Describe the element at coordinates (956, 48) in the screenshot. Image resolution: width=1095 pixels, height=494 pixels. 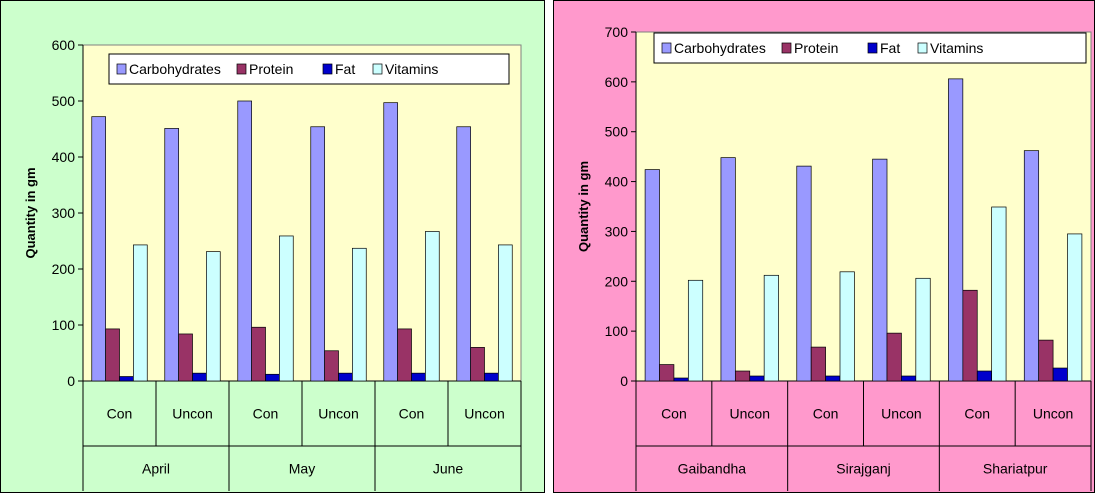
I see `right-legend-entry: Vitamins` at that location.